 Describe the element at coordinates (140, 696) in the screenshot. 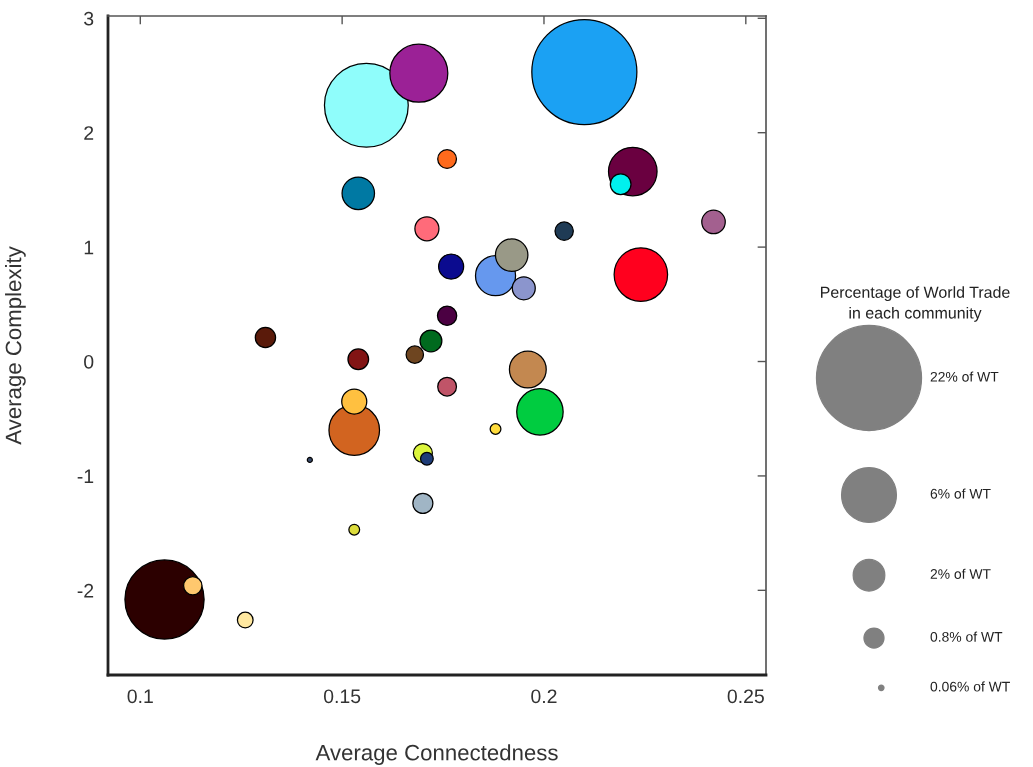

I see `x-tick-label: 0.1` at that location.